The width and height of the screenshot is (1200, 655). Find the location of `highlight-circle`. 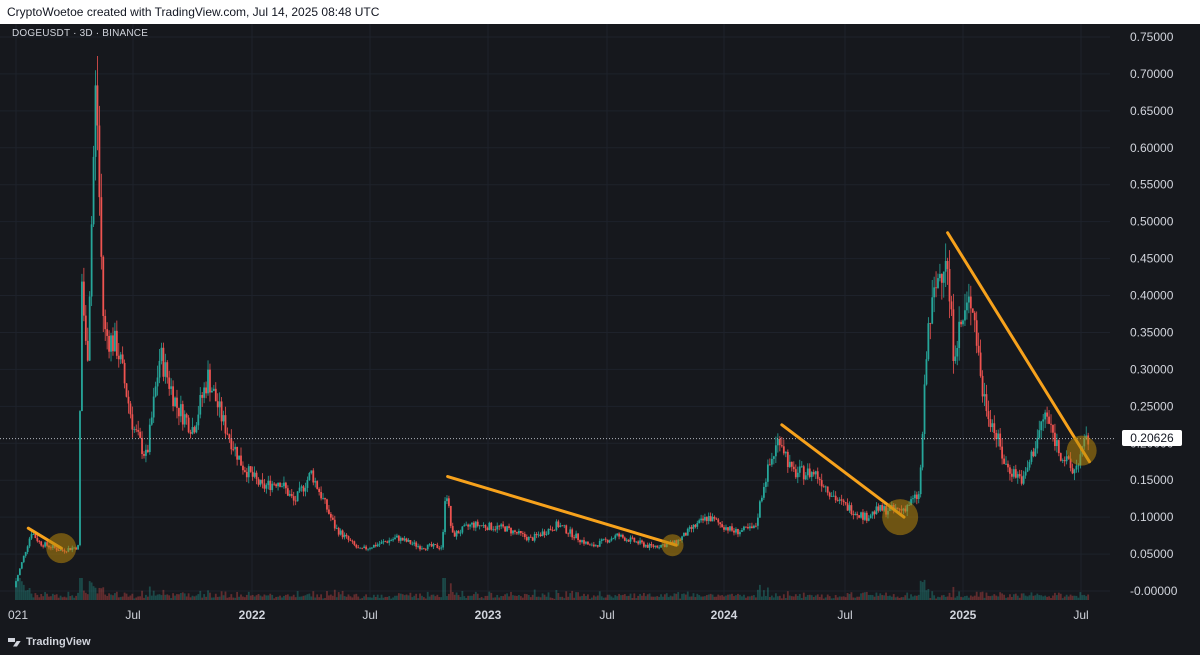

highlight-circle is located at coordinates (1081, 450).